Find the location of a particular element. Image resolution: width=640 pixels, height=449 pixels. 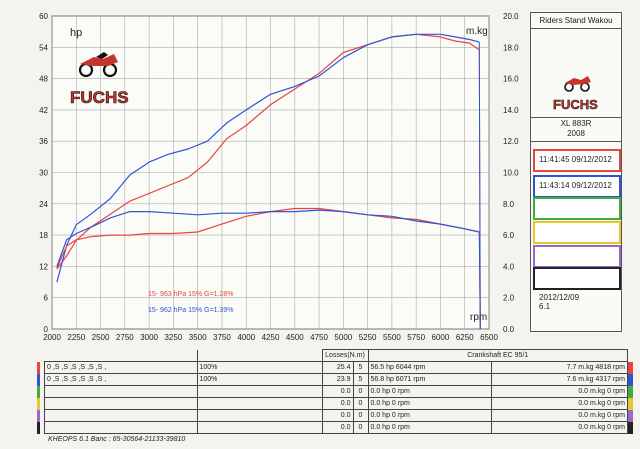

y2-tick-label: 0.0 is located at coordinates (509, 329).